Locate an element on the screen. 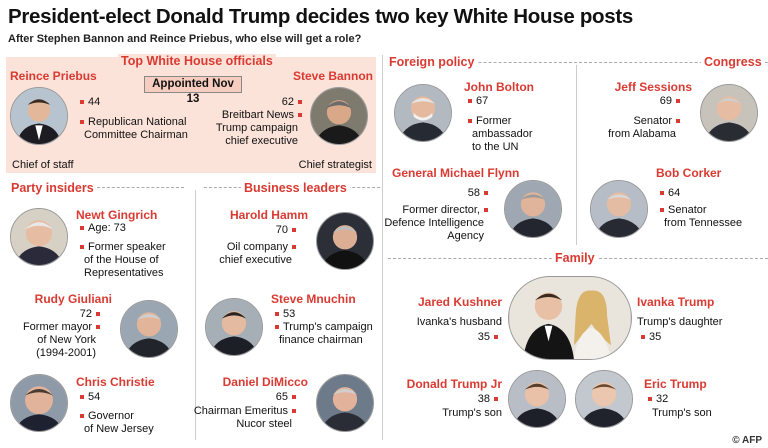 The height and width of the screenshot is (448, 768). person-name: Jared Kushner is located at coordinates (459, 302).